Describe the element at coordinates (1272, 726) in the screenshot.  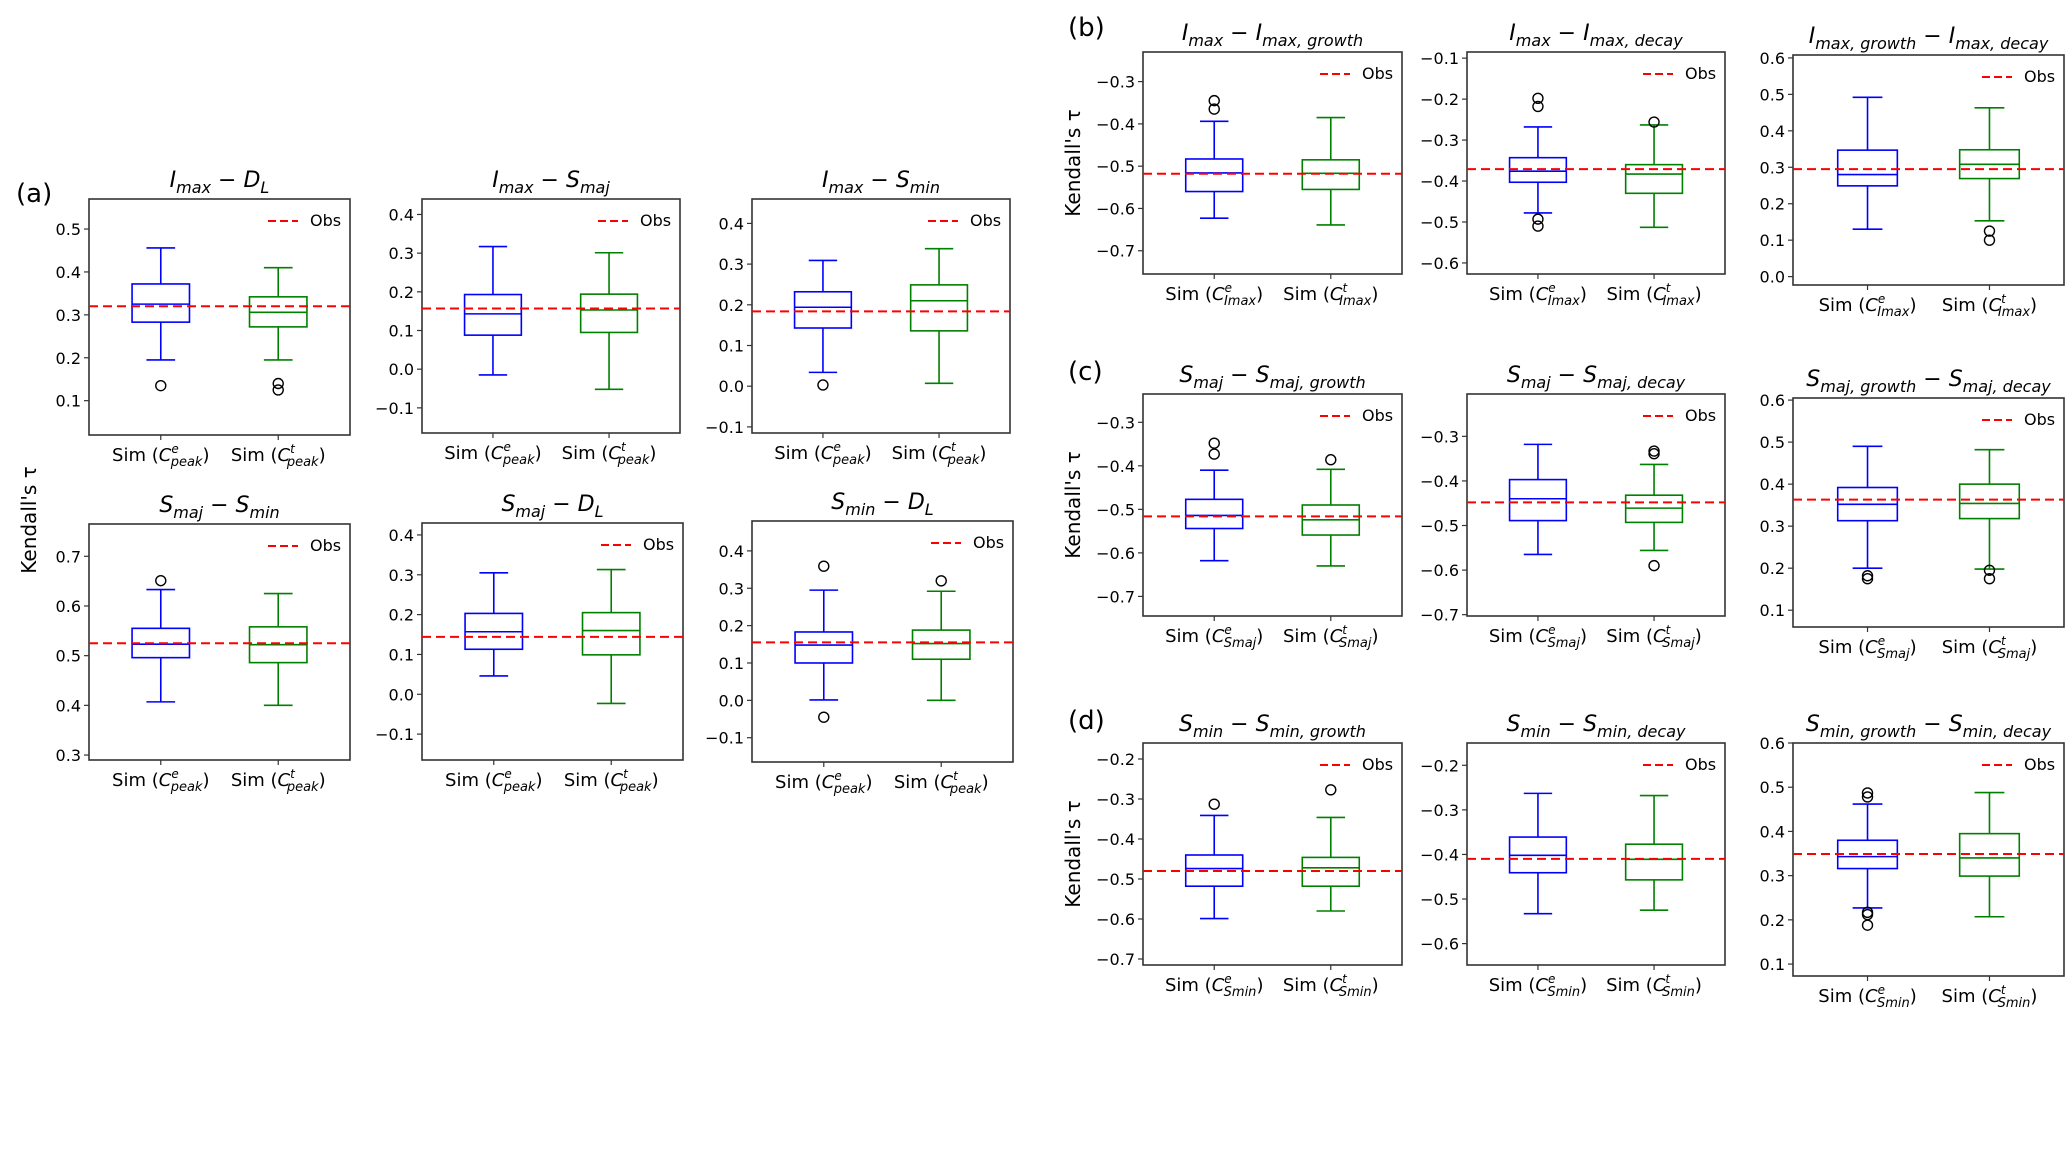
I see `panel-title: Smin − Smin, growth` at that location.